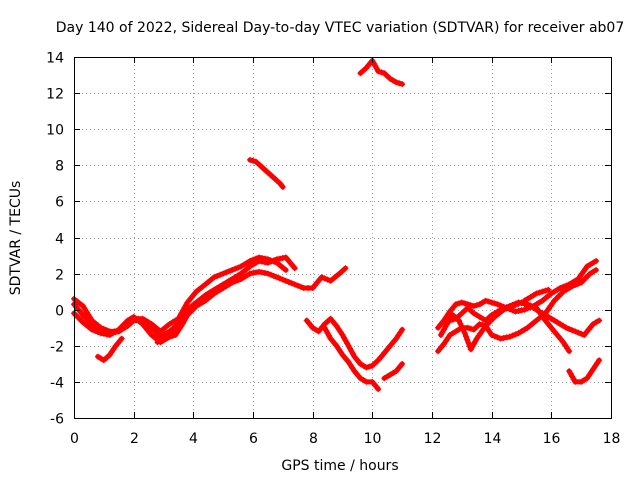  Describe the element at coordinates (55, 95) in the screenshot. I see `y-tick-label: 12` at that location.